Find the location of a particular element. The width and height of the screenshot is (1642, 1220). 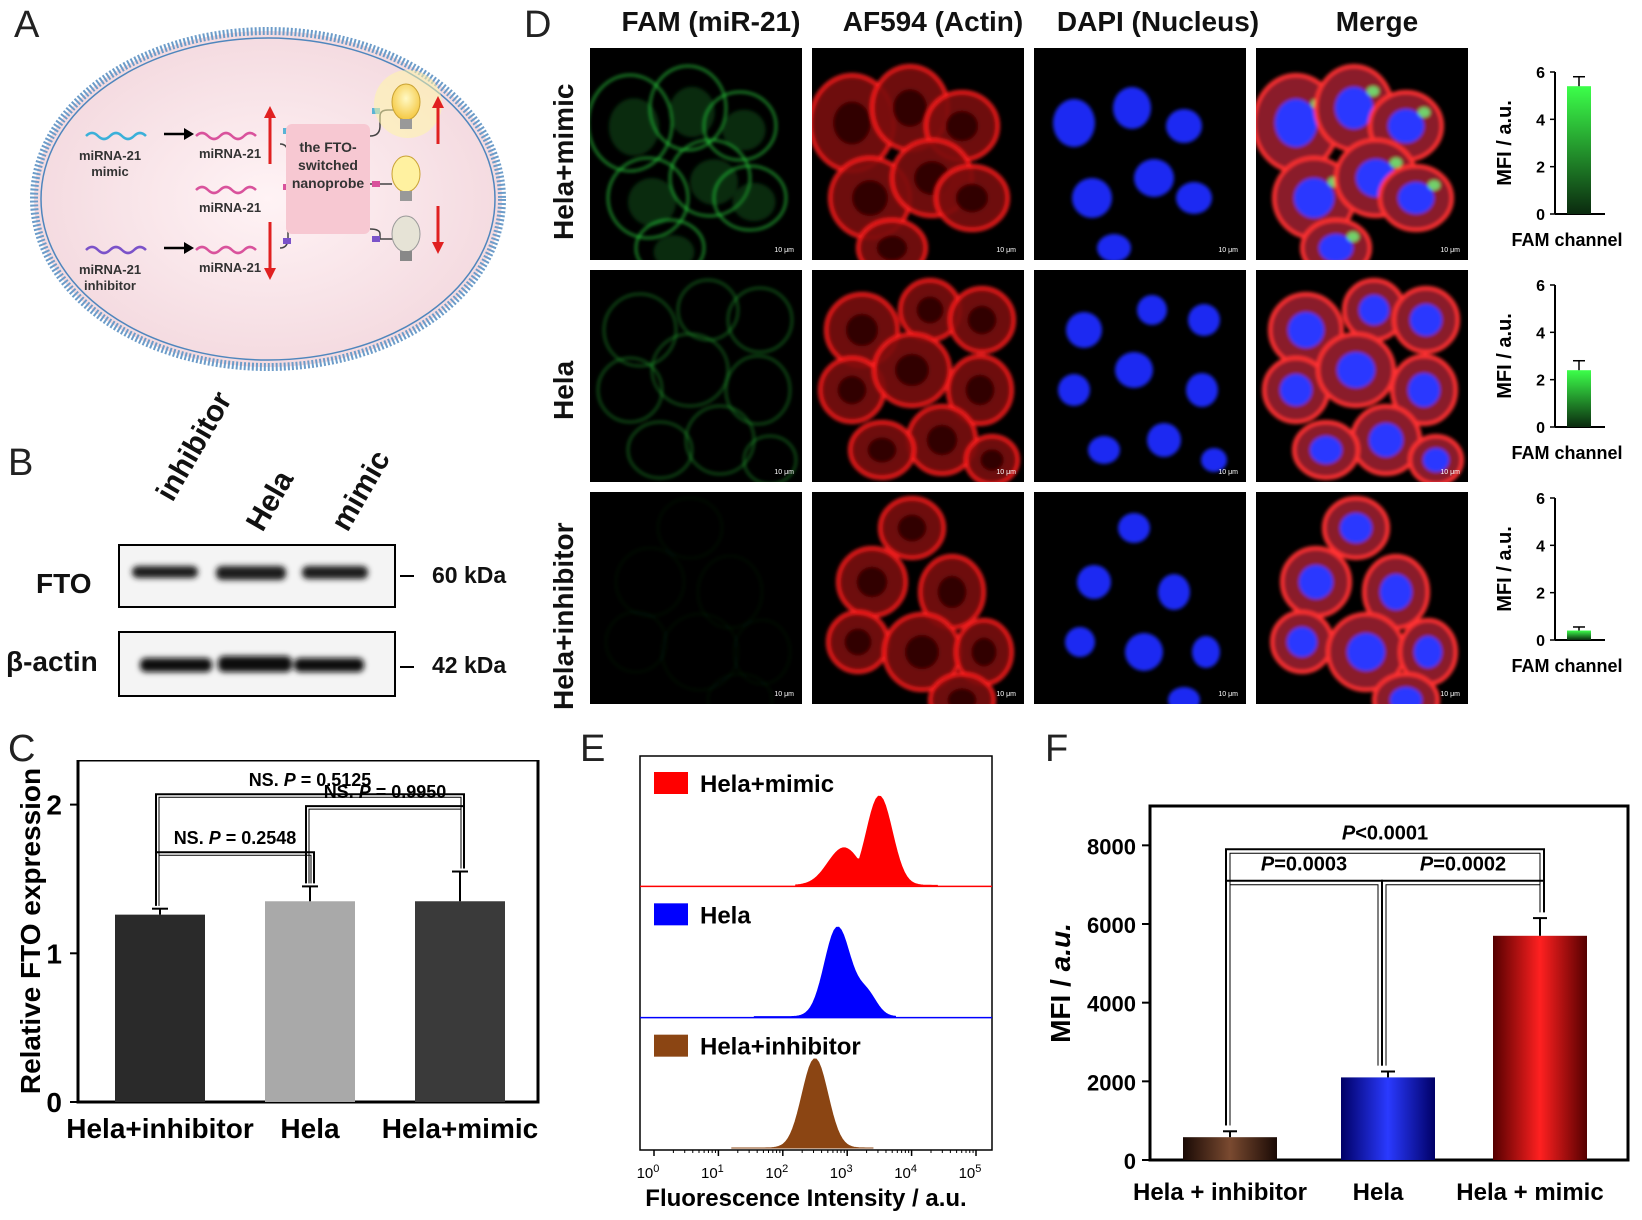

legend-label: Hela+mimic is located at coordinates (767, 784).